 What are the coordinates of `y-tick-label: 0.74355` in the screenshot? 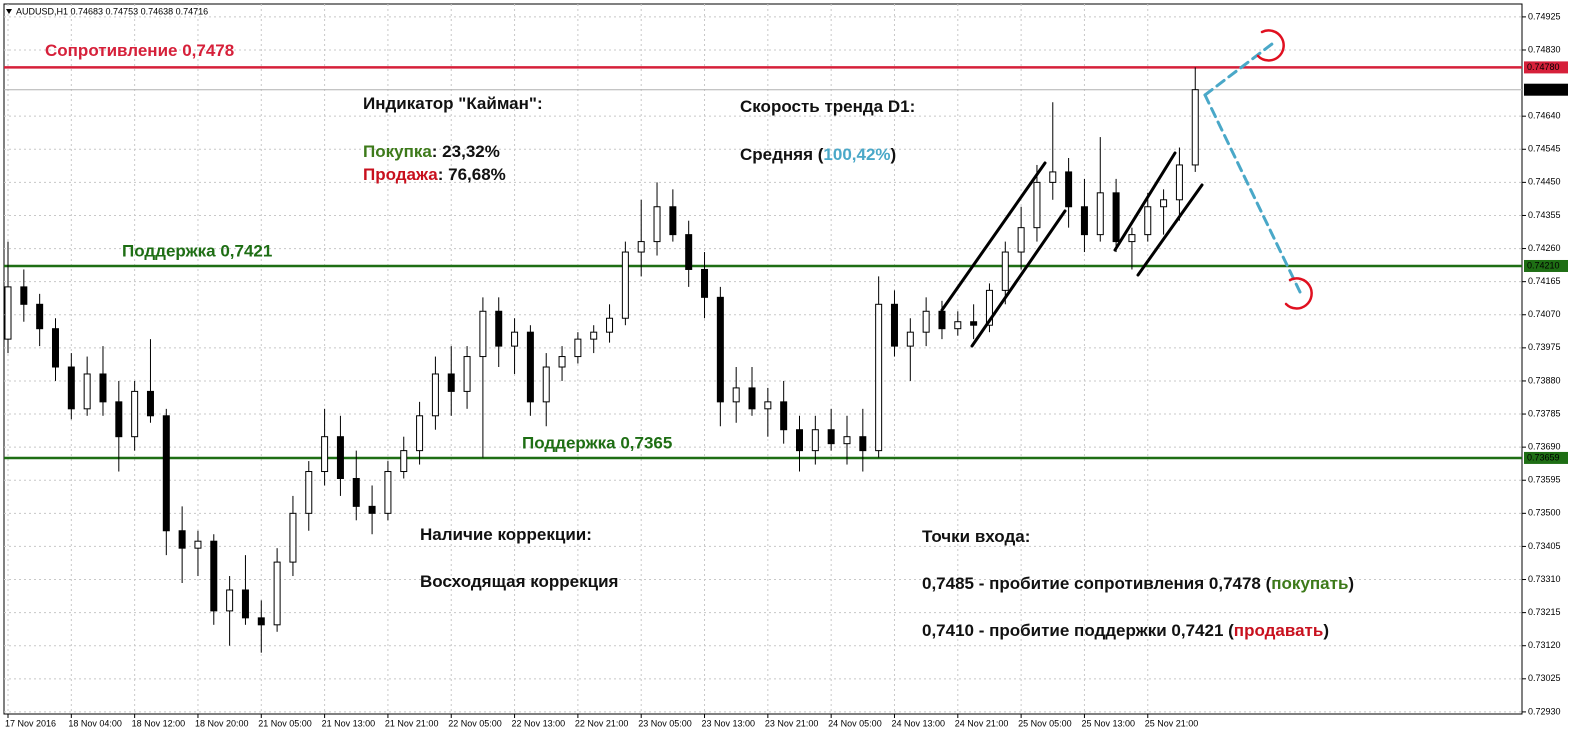 It's located at (1544, 215).